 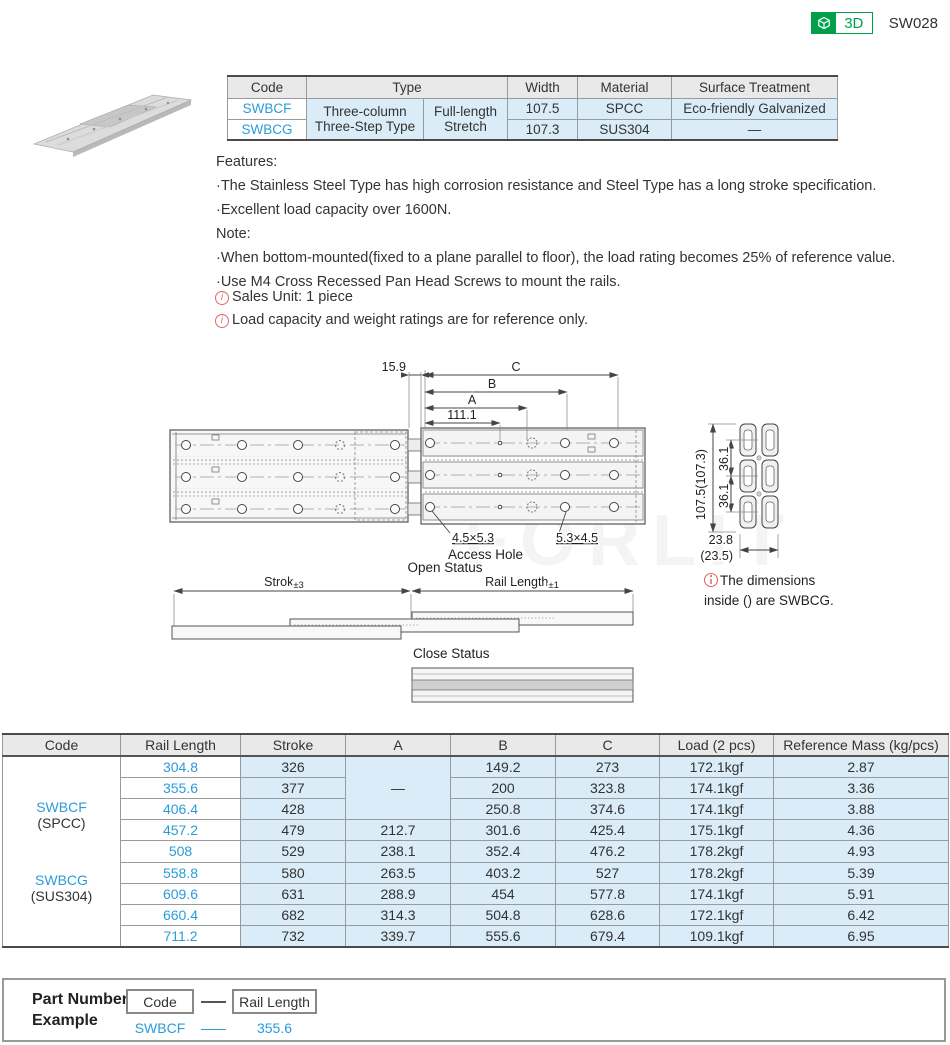 What do you see at coordinates (721, 540) in the screenshot?
I see `dim-label-depth: 23.8` at bounding box center [721, 540].